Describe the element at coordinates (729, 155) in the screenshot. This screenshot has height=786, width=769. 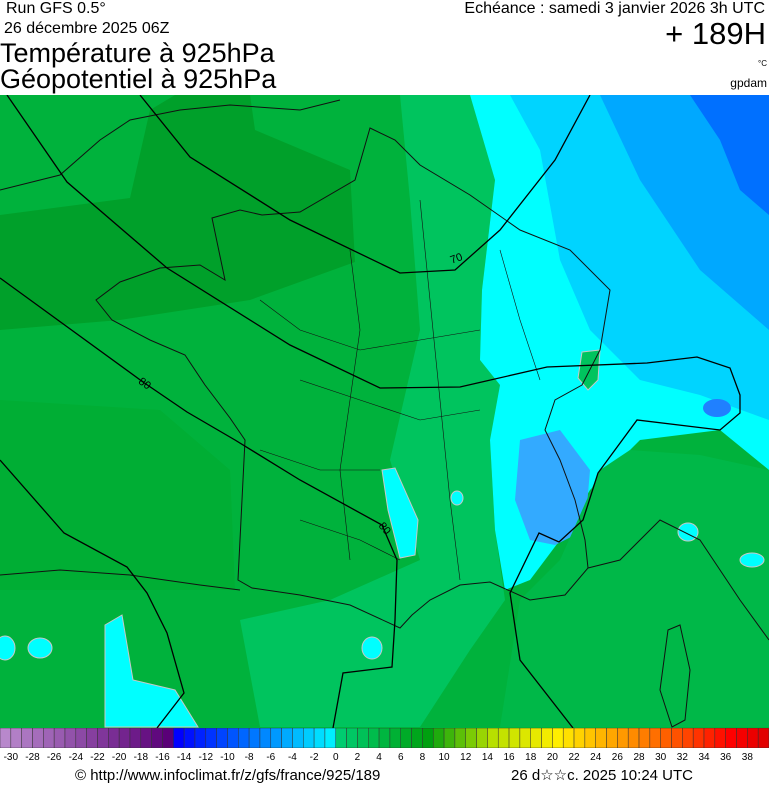
I see `field-deep-blue` at that location.